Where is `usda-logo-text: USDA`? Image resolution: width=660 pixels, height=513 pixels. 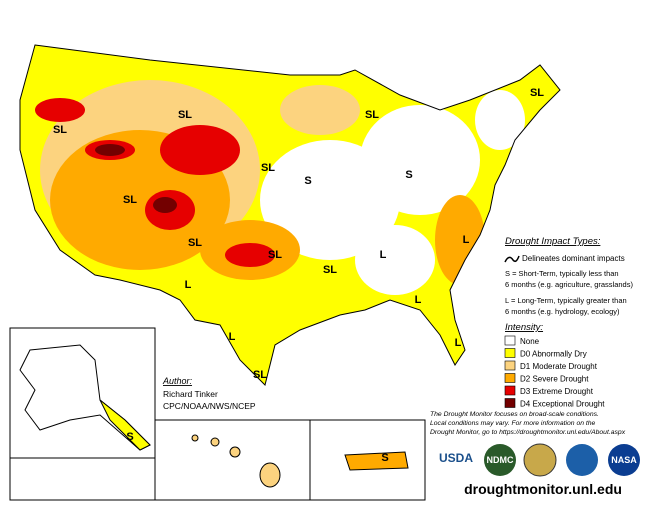 usda-logo-text: USDA is located at coordinates (456, 458).